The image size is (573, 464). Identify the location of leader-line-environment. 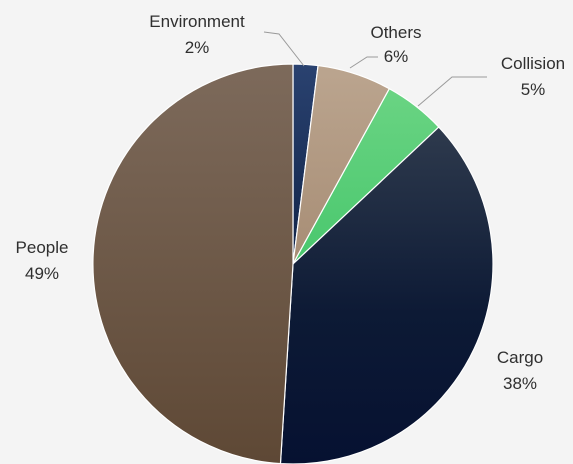
(284, 49).